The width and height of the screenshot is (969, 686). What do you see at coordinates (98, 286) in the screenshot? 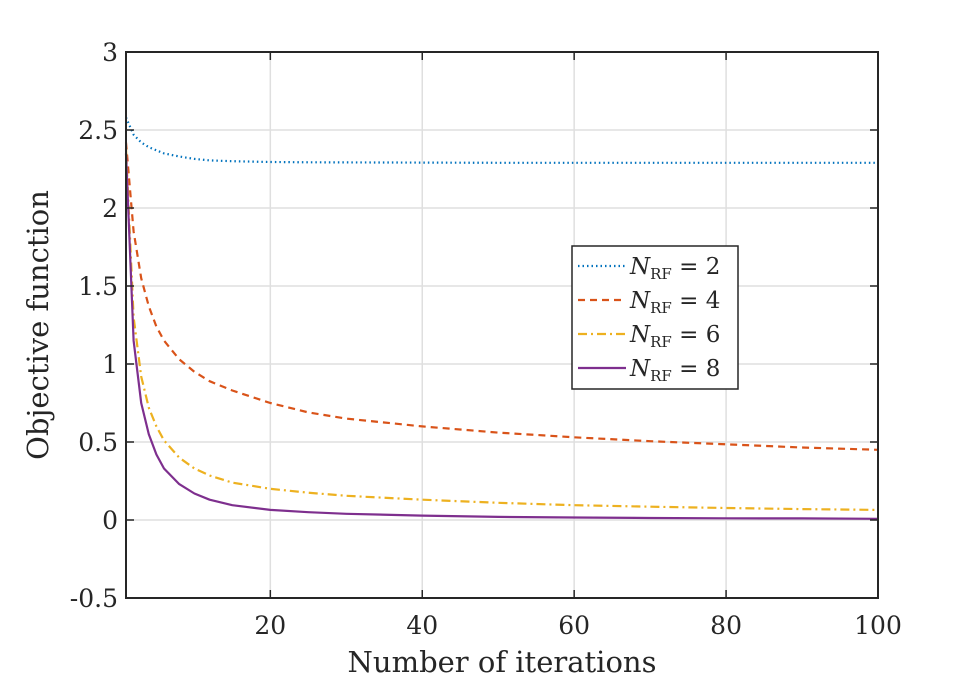
I see `y-tick-label: 1.5` at bounding box center [98, 286].